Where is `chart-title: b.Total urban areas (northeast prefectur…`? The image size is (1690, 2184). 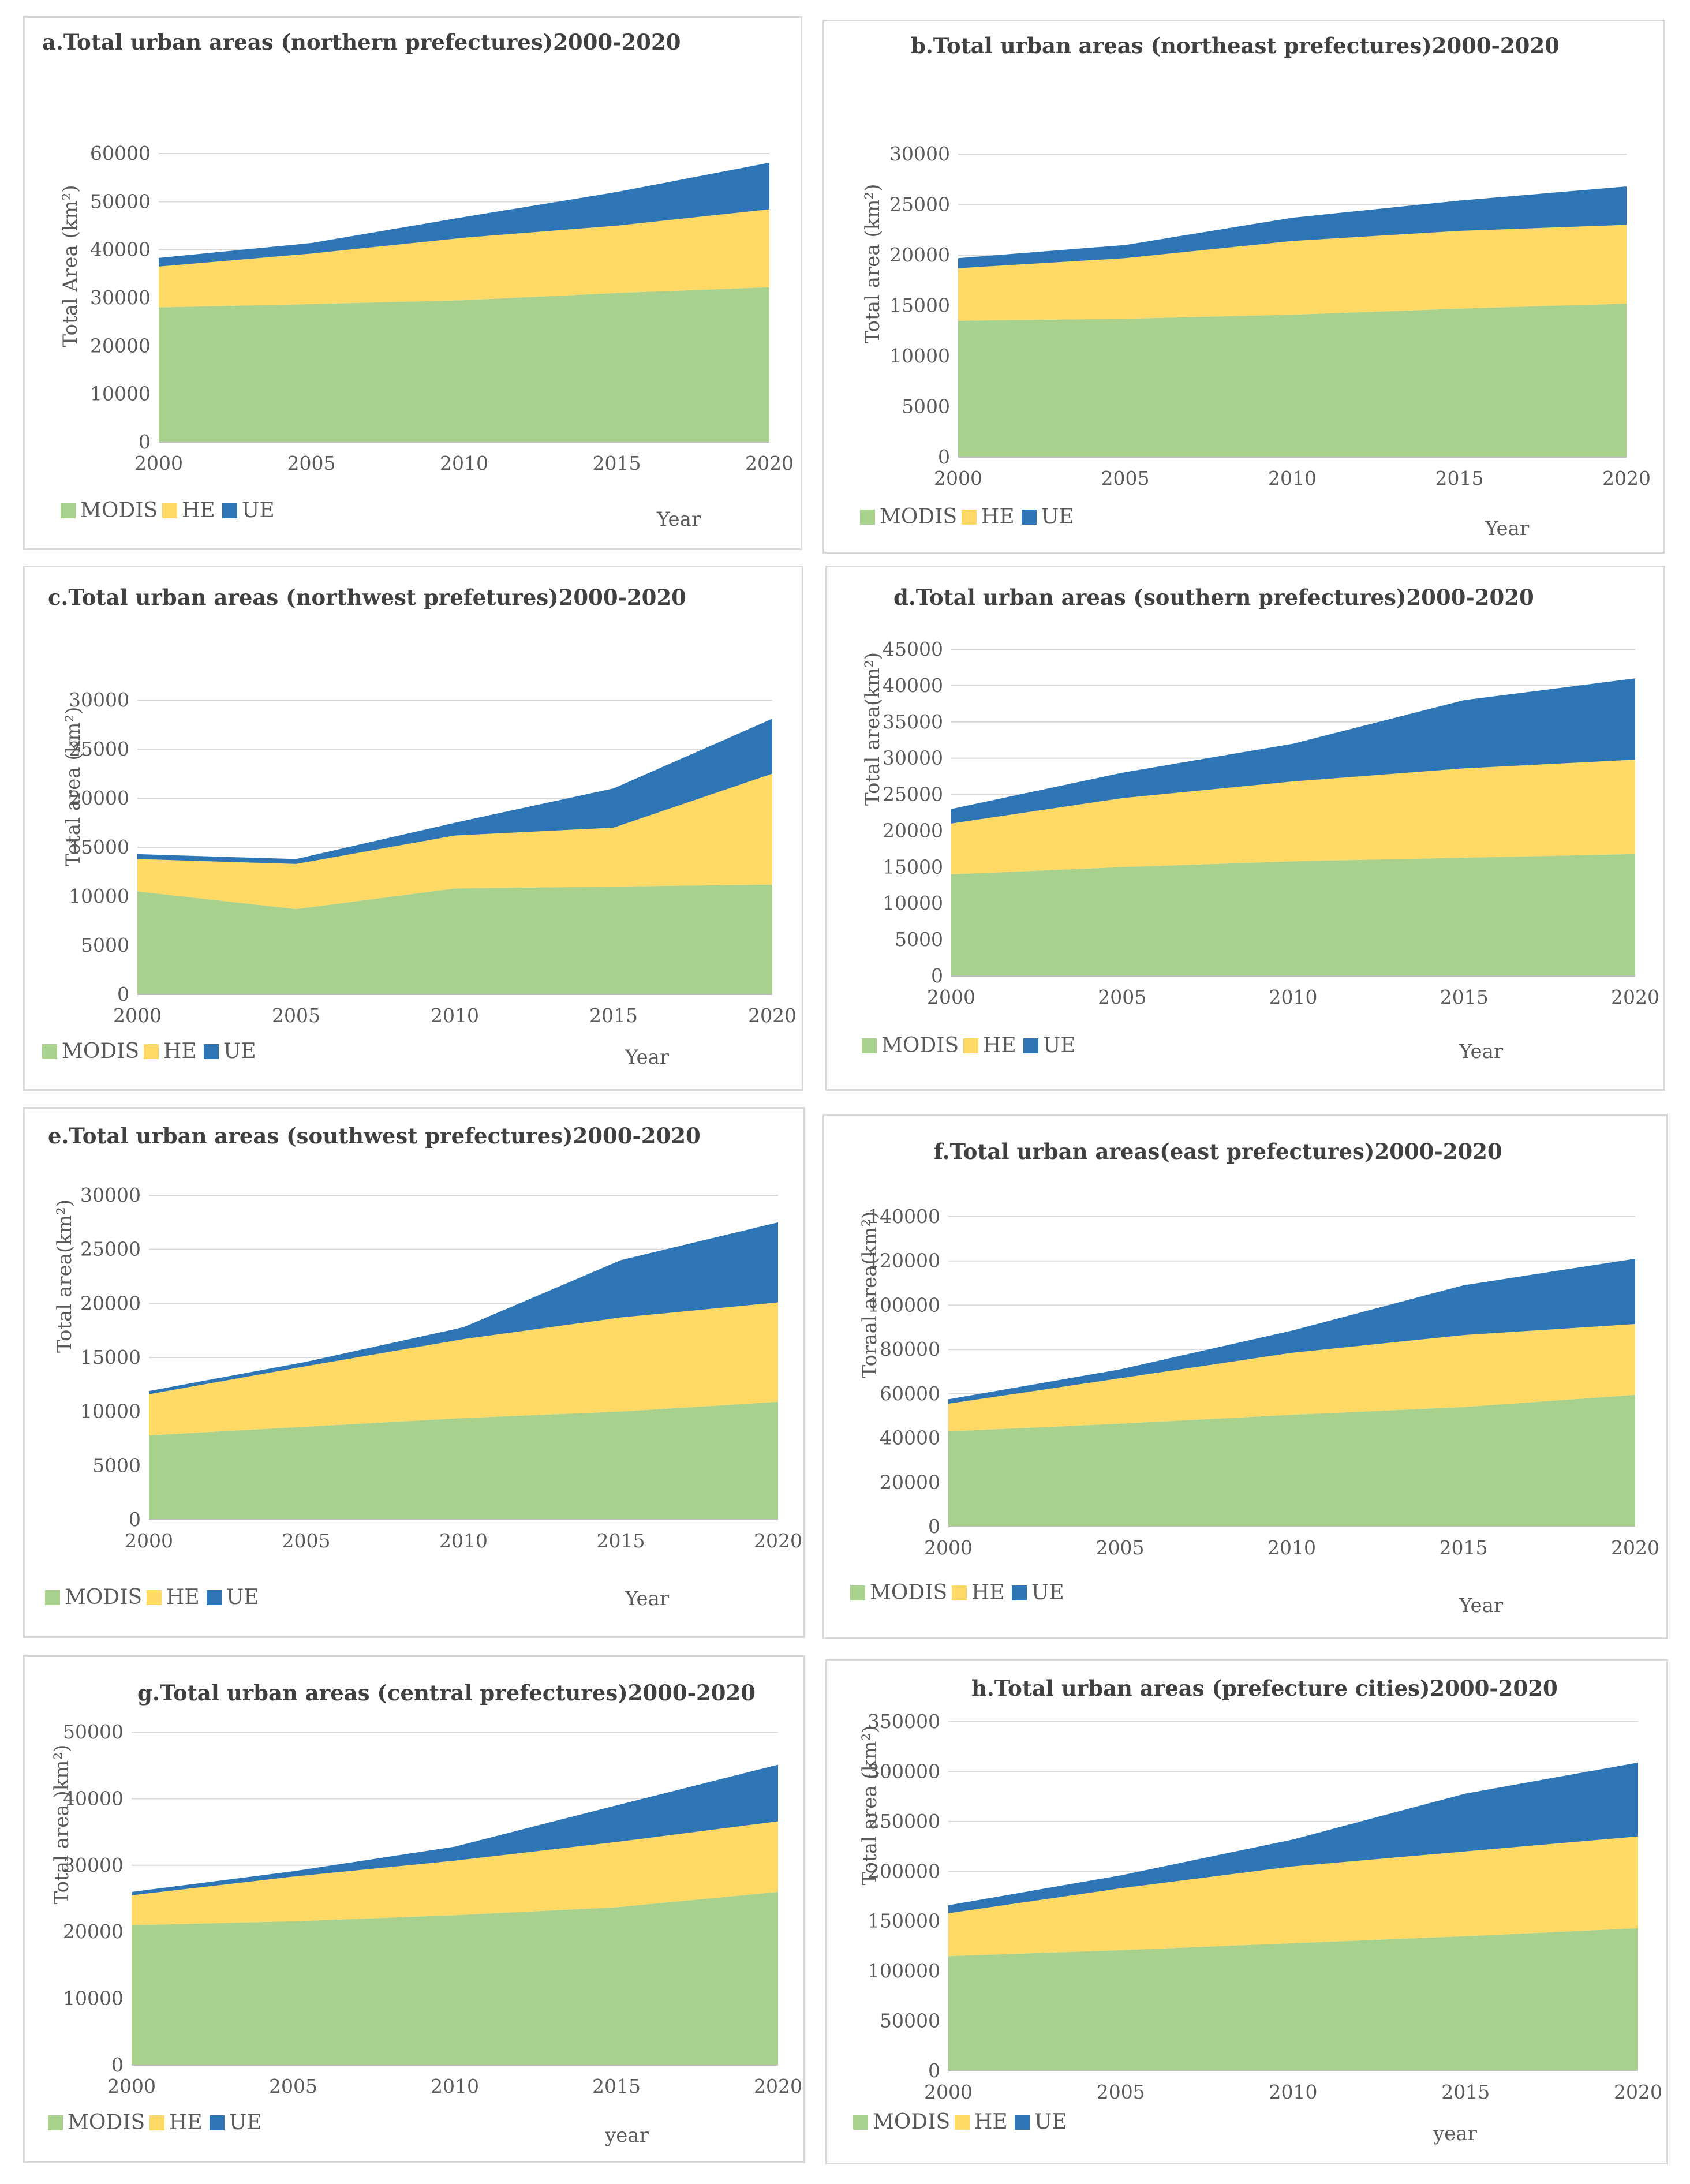
chart-title: b.Total urban areas (northeast prefectur… is located at coordinates (1235, 46).